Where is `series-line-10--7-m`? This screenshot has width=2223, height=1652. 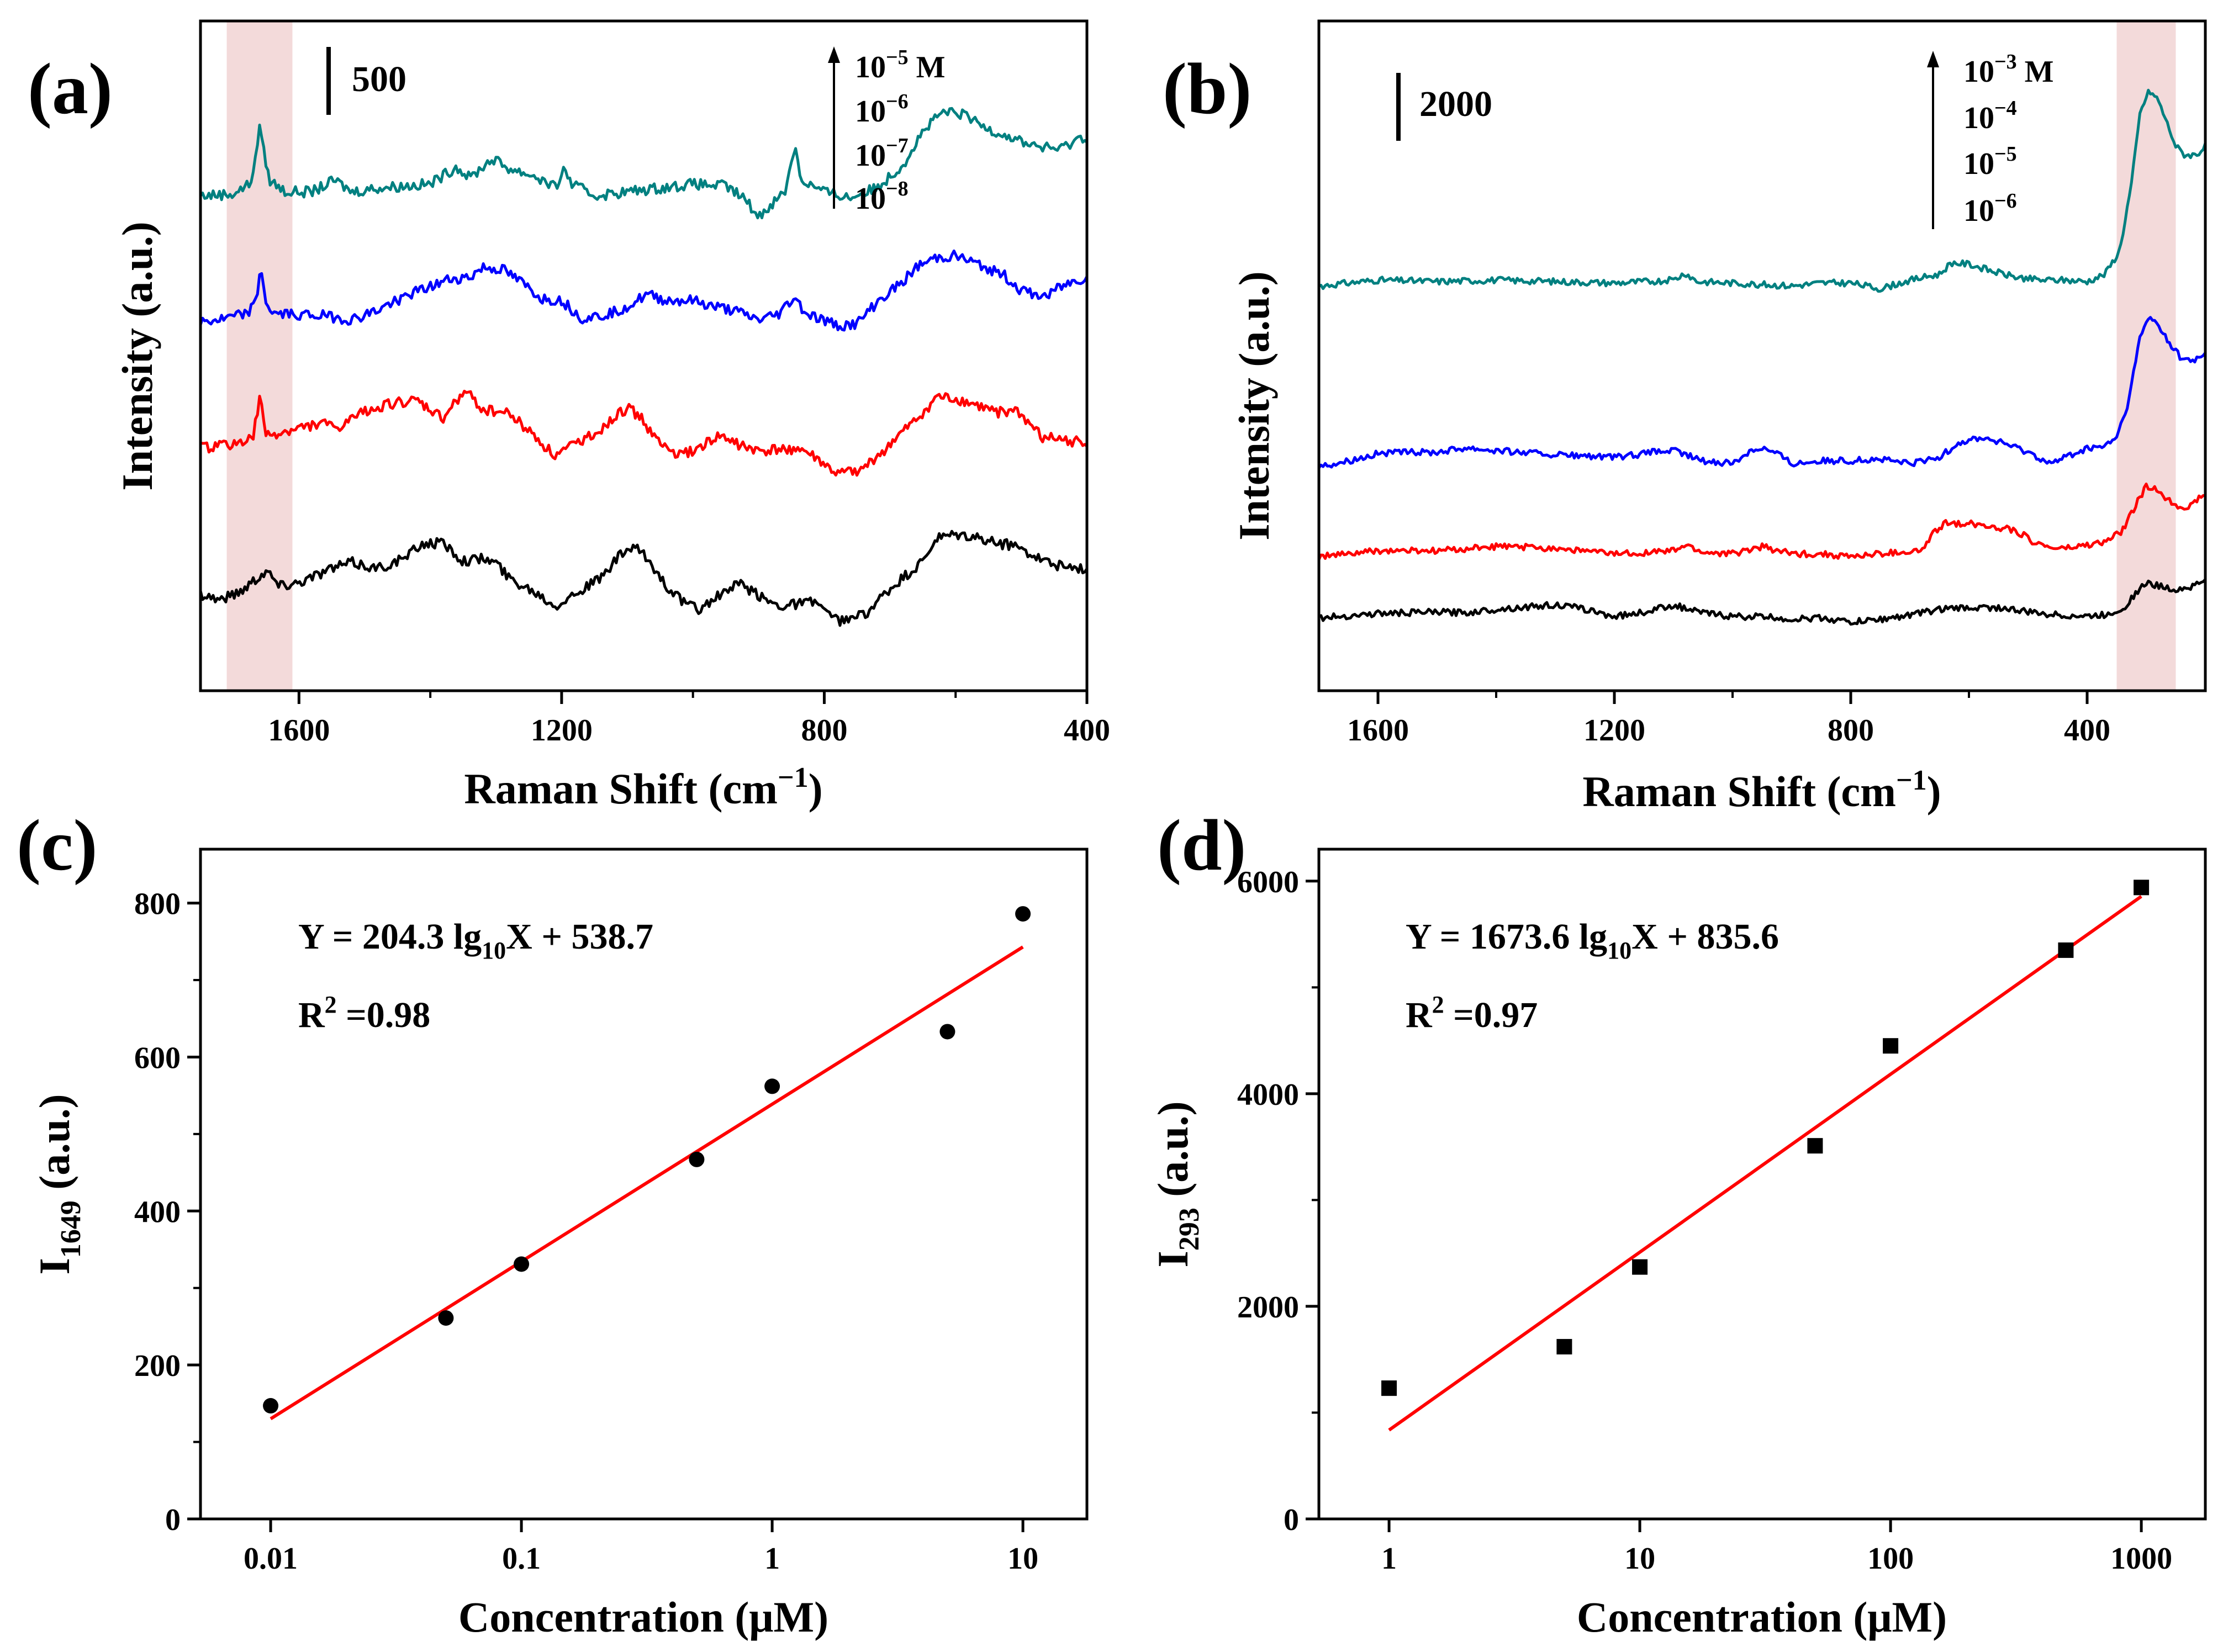
series-line-10--7-m is located at coordinates (644, 433).